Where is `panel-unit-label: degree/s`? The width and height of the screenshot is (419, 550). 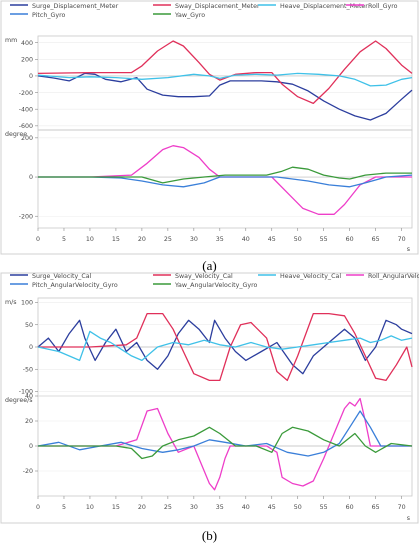
panel-unit-label: degree/s is located at coordinates (18, 400).